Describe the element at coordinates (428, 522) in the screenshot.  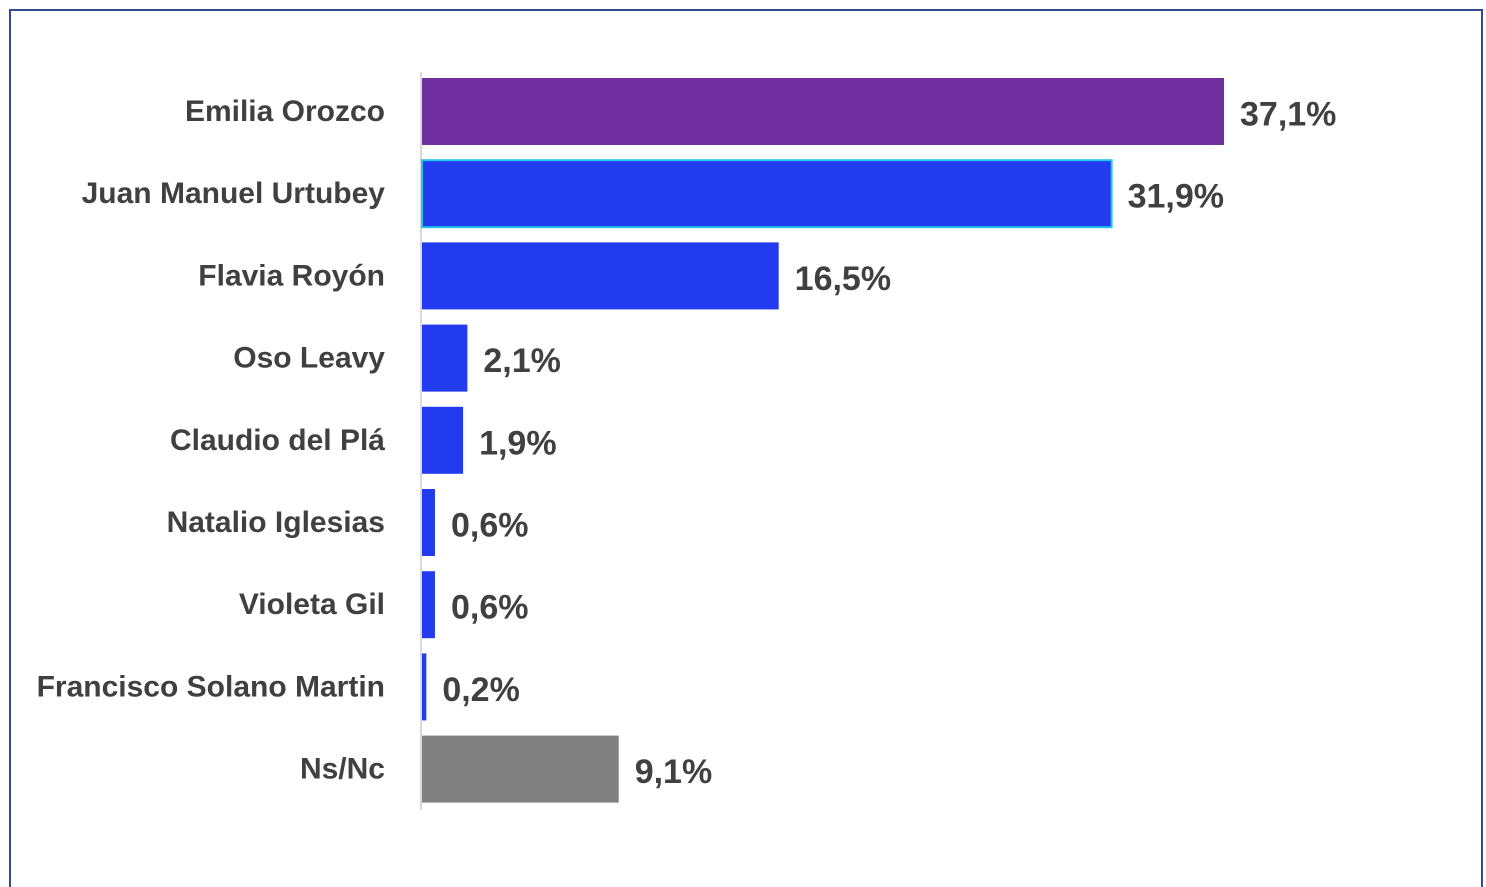
I see `bar-natalio-iglesias` at that location.